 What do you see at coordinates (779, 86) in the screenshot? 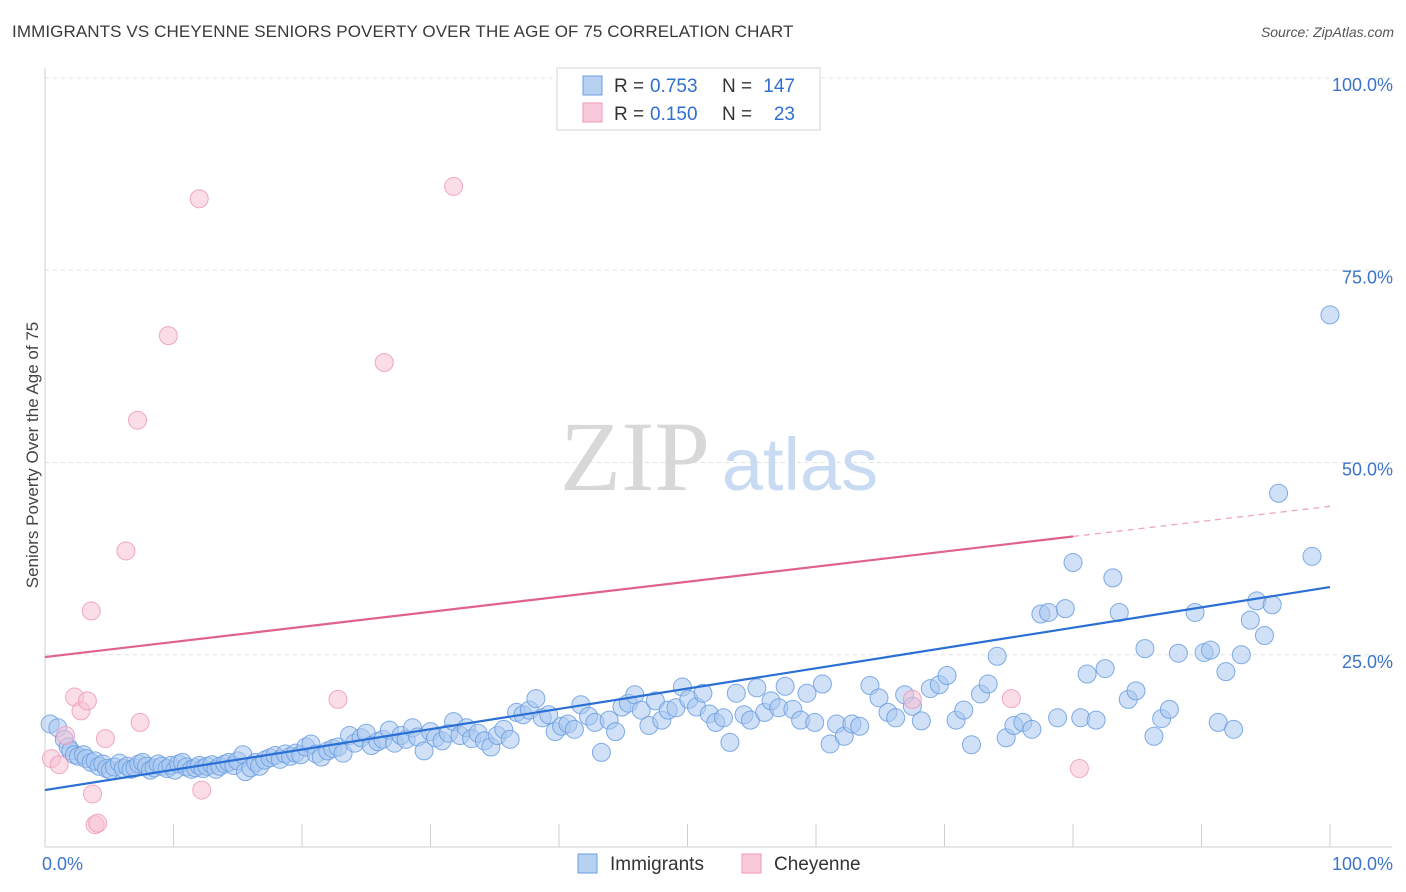
I see `legend-n-value-1: 147` at bounding box center [779, 86].